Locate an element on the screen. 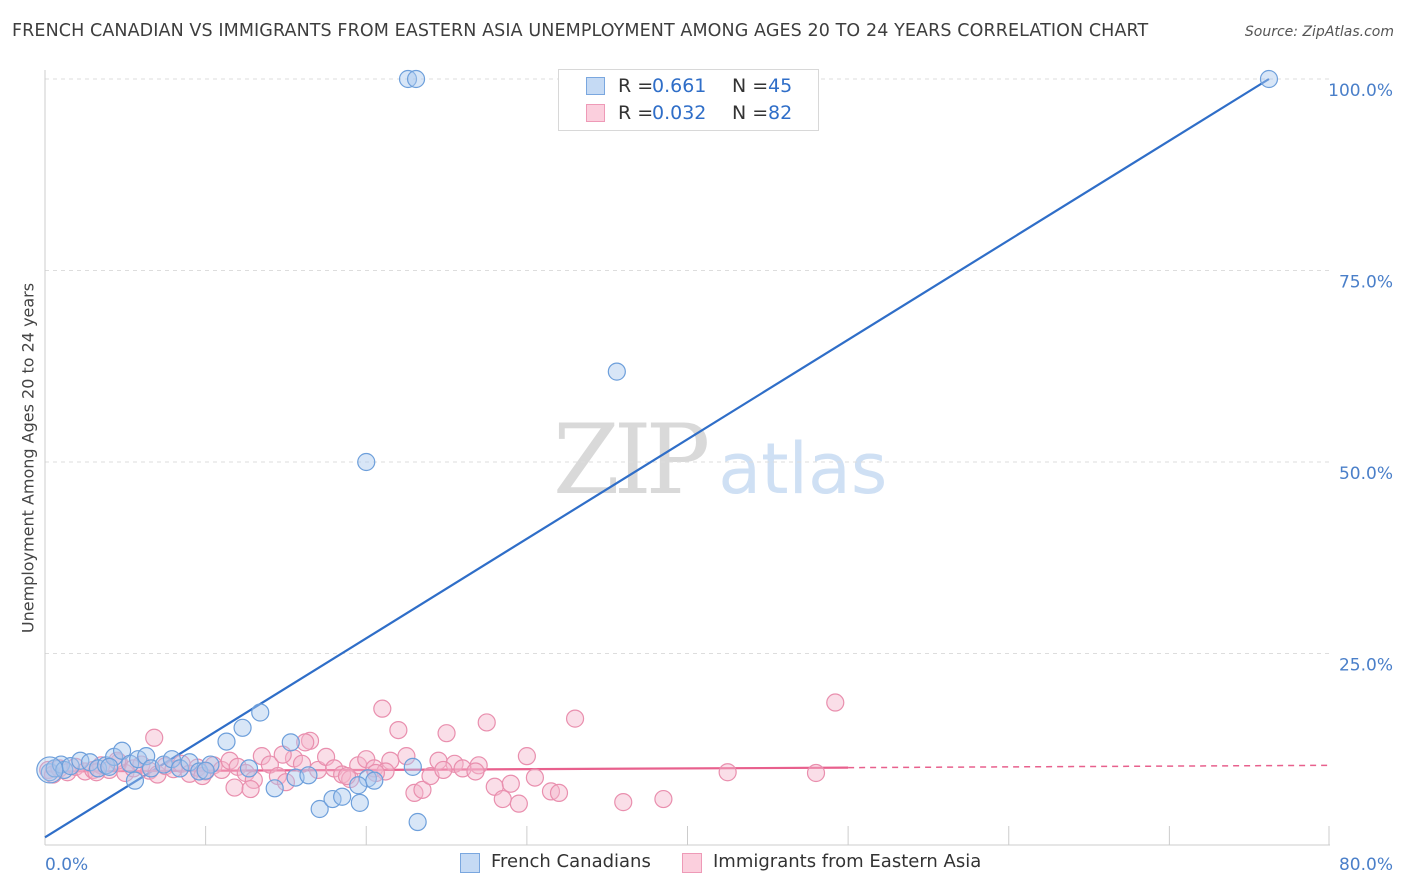 The height and width of the screenshot is (892, 1406). legend-n-value: 45 is located at coordinates (780, 86).